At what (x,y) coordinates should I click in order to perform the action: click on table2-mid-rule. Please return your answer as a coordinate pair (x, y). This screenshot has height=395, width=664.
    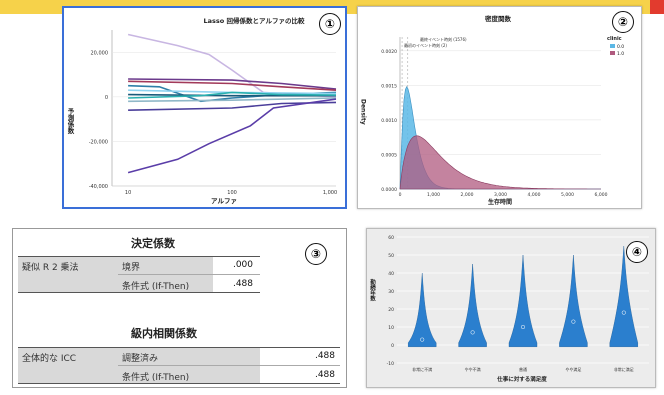
    Looking at the image, I should click on (229, 365).